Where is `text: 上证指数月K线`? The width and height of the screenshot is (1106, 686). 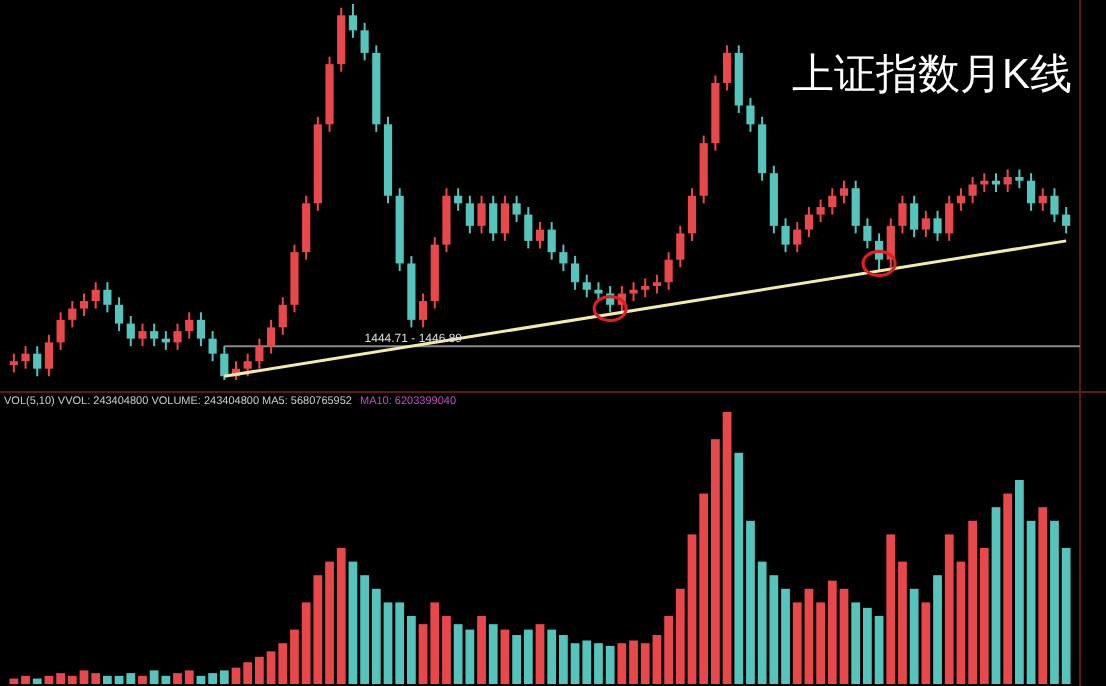 text: 上证指数月K线 is located at coordinates (932, 75).